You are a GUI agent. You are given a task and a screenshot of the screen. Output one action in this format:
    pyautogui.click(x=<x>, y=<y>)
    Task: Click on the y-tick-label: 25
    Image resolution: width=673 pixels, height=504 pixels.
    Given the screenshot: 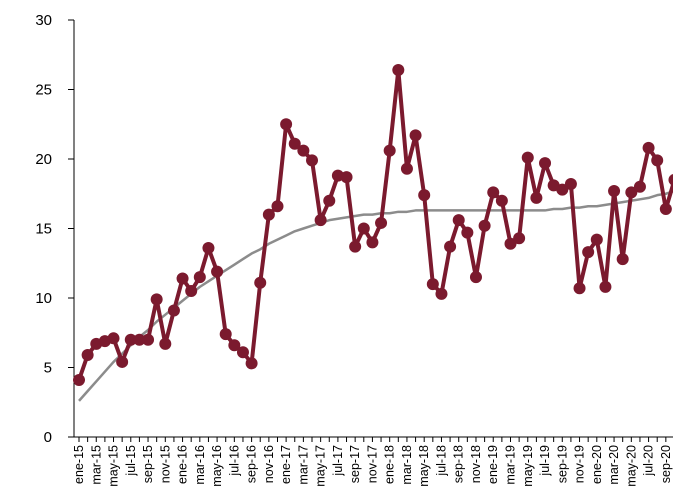 What is the action you would take?
    pyautogui.click(x=43, y=90)
    